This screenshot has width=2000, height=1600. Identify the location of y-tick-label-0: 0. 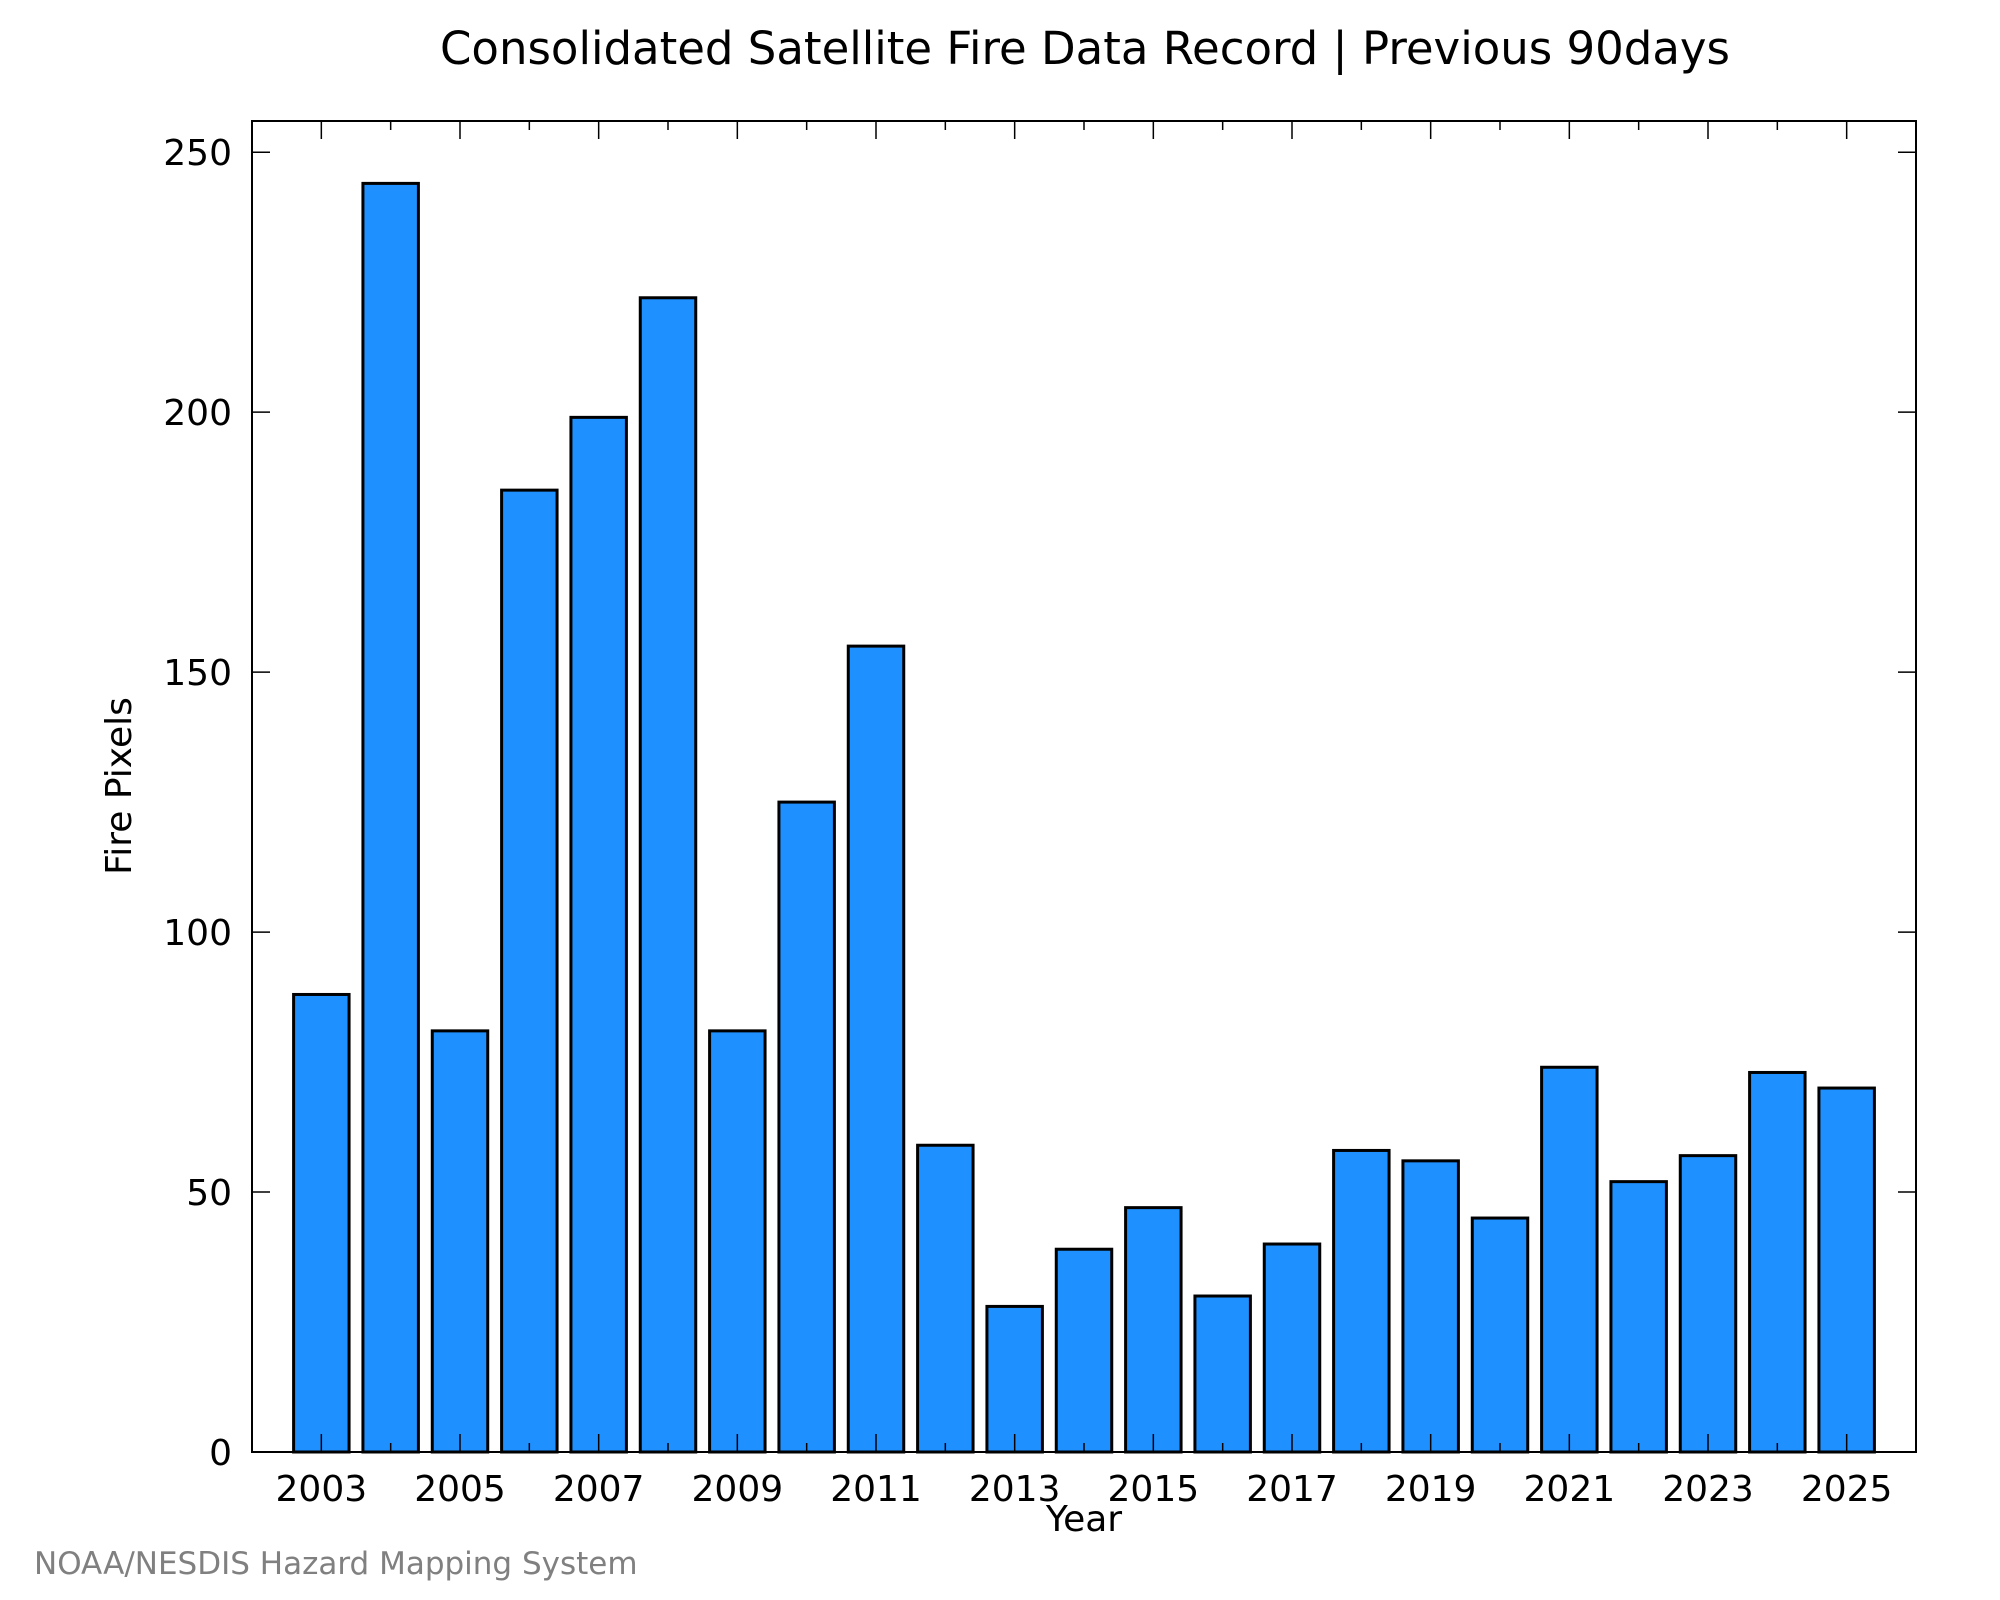
(220, 1453).